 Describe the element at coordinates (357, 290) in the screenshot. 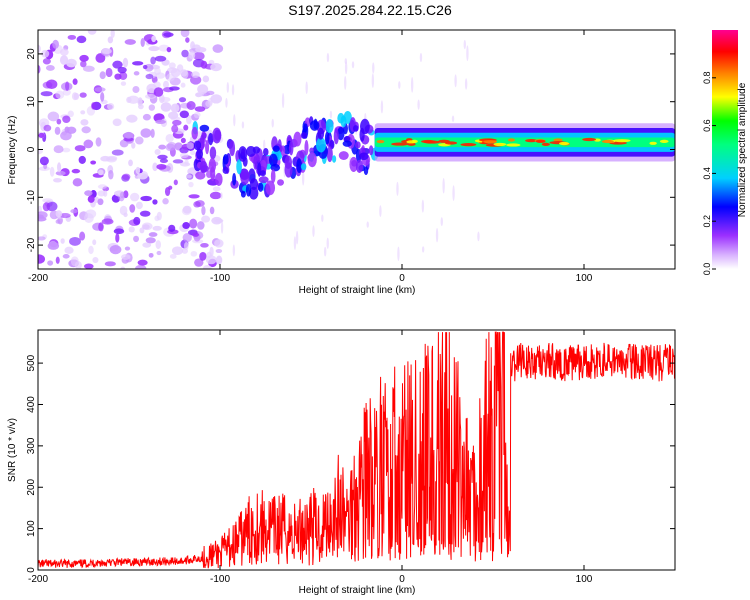

I see `spectrogram-x-label: Height of straight line (km)` at that location.